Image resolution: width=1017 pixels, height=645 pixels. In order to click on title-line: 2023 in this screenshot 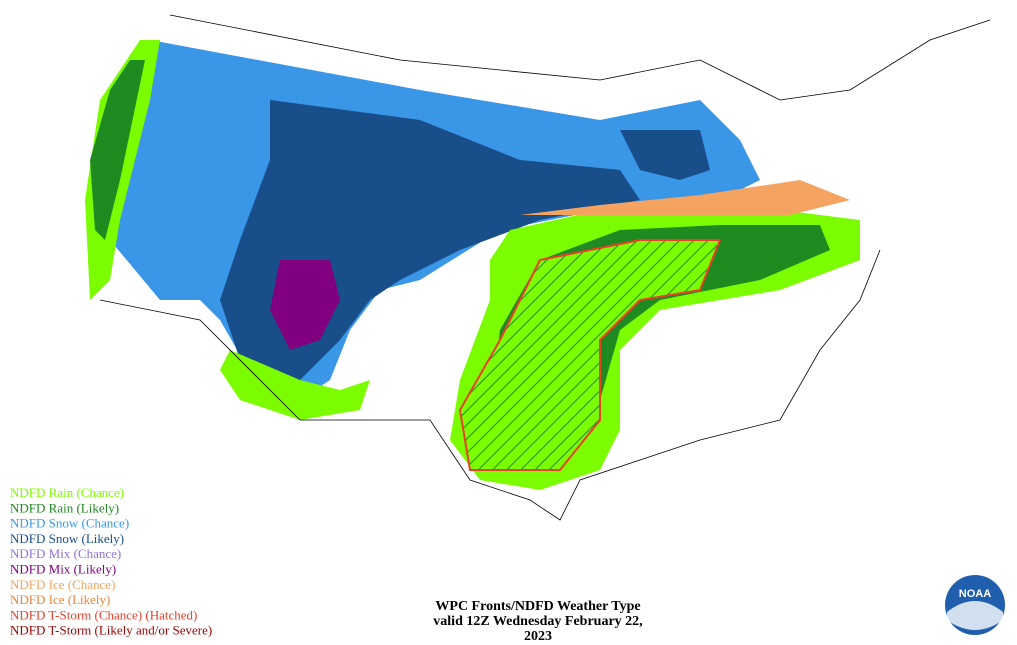, I will do `click(538, 636)`.